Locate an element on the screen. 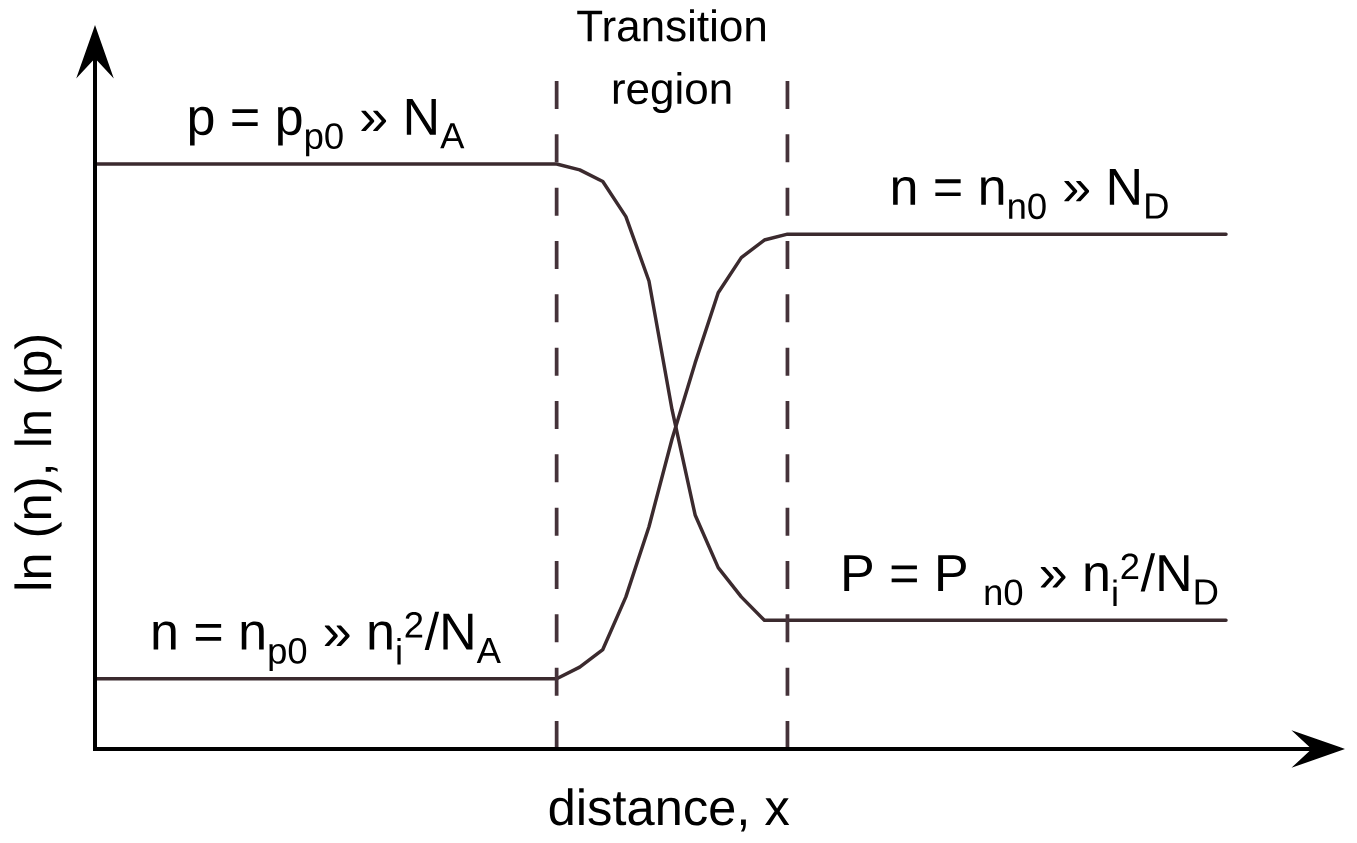 Image resolution: width=1357 pixels, height=843 pixels. x-axis-title: distance, x is located at coordinates (669, 810).